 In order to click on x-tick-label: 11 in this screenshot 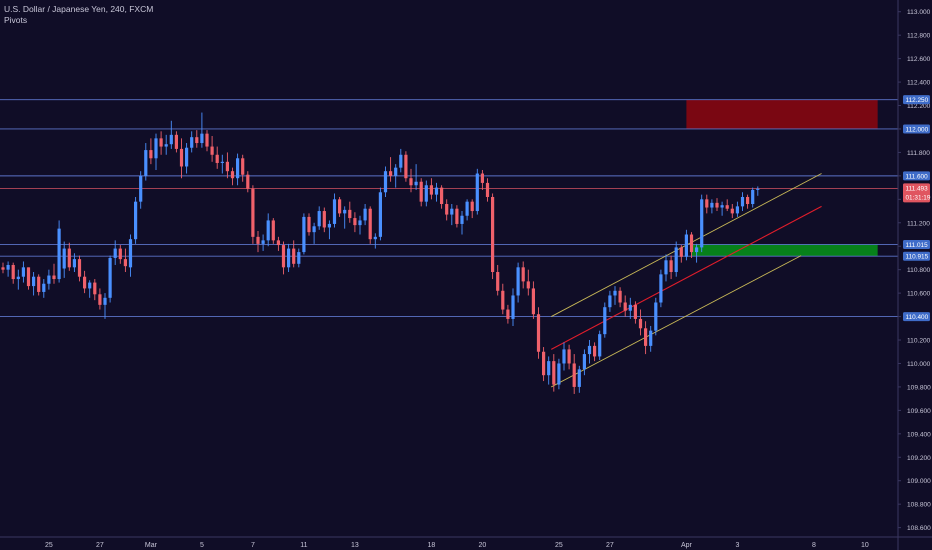, I will do `click(303, 545)`.